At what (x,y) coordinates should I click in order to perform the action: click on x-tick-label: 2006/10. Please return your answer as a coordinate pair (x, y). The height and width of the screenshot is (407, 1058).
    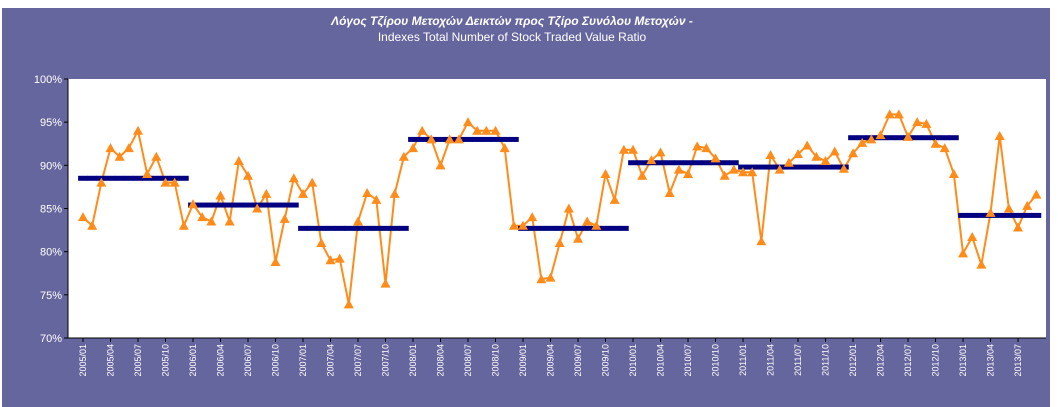
    Looking at the image, I should click on (276, 360).